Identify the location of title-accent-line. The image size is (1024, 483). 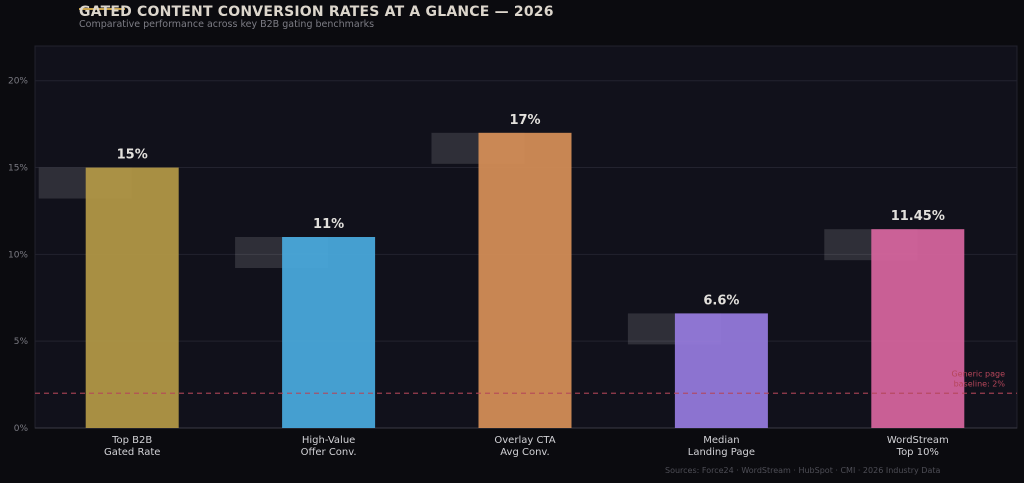
(102, 9).